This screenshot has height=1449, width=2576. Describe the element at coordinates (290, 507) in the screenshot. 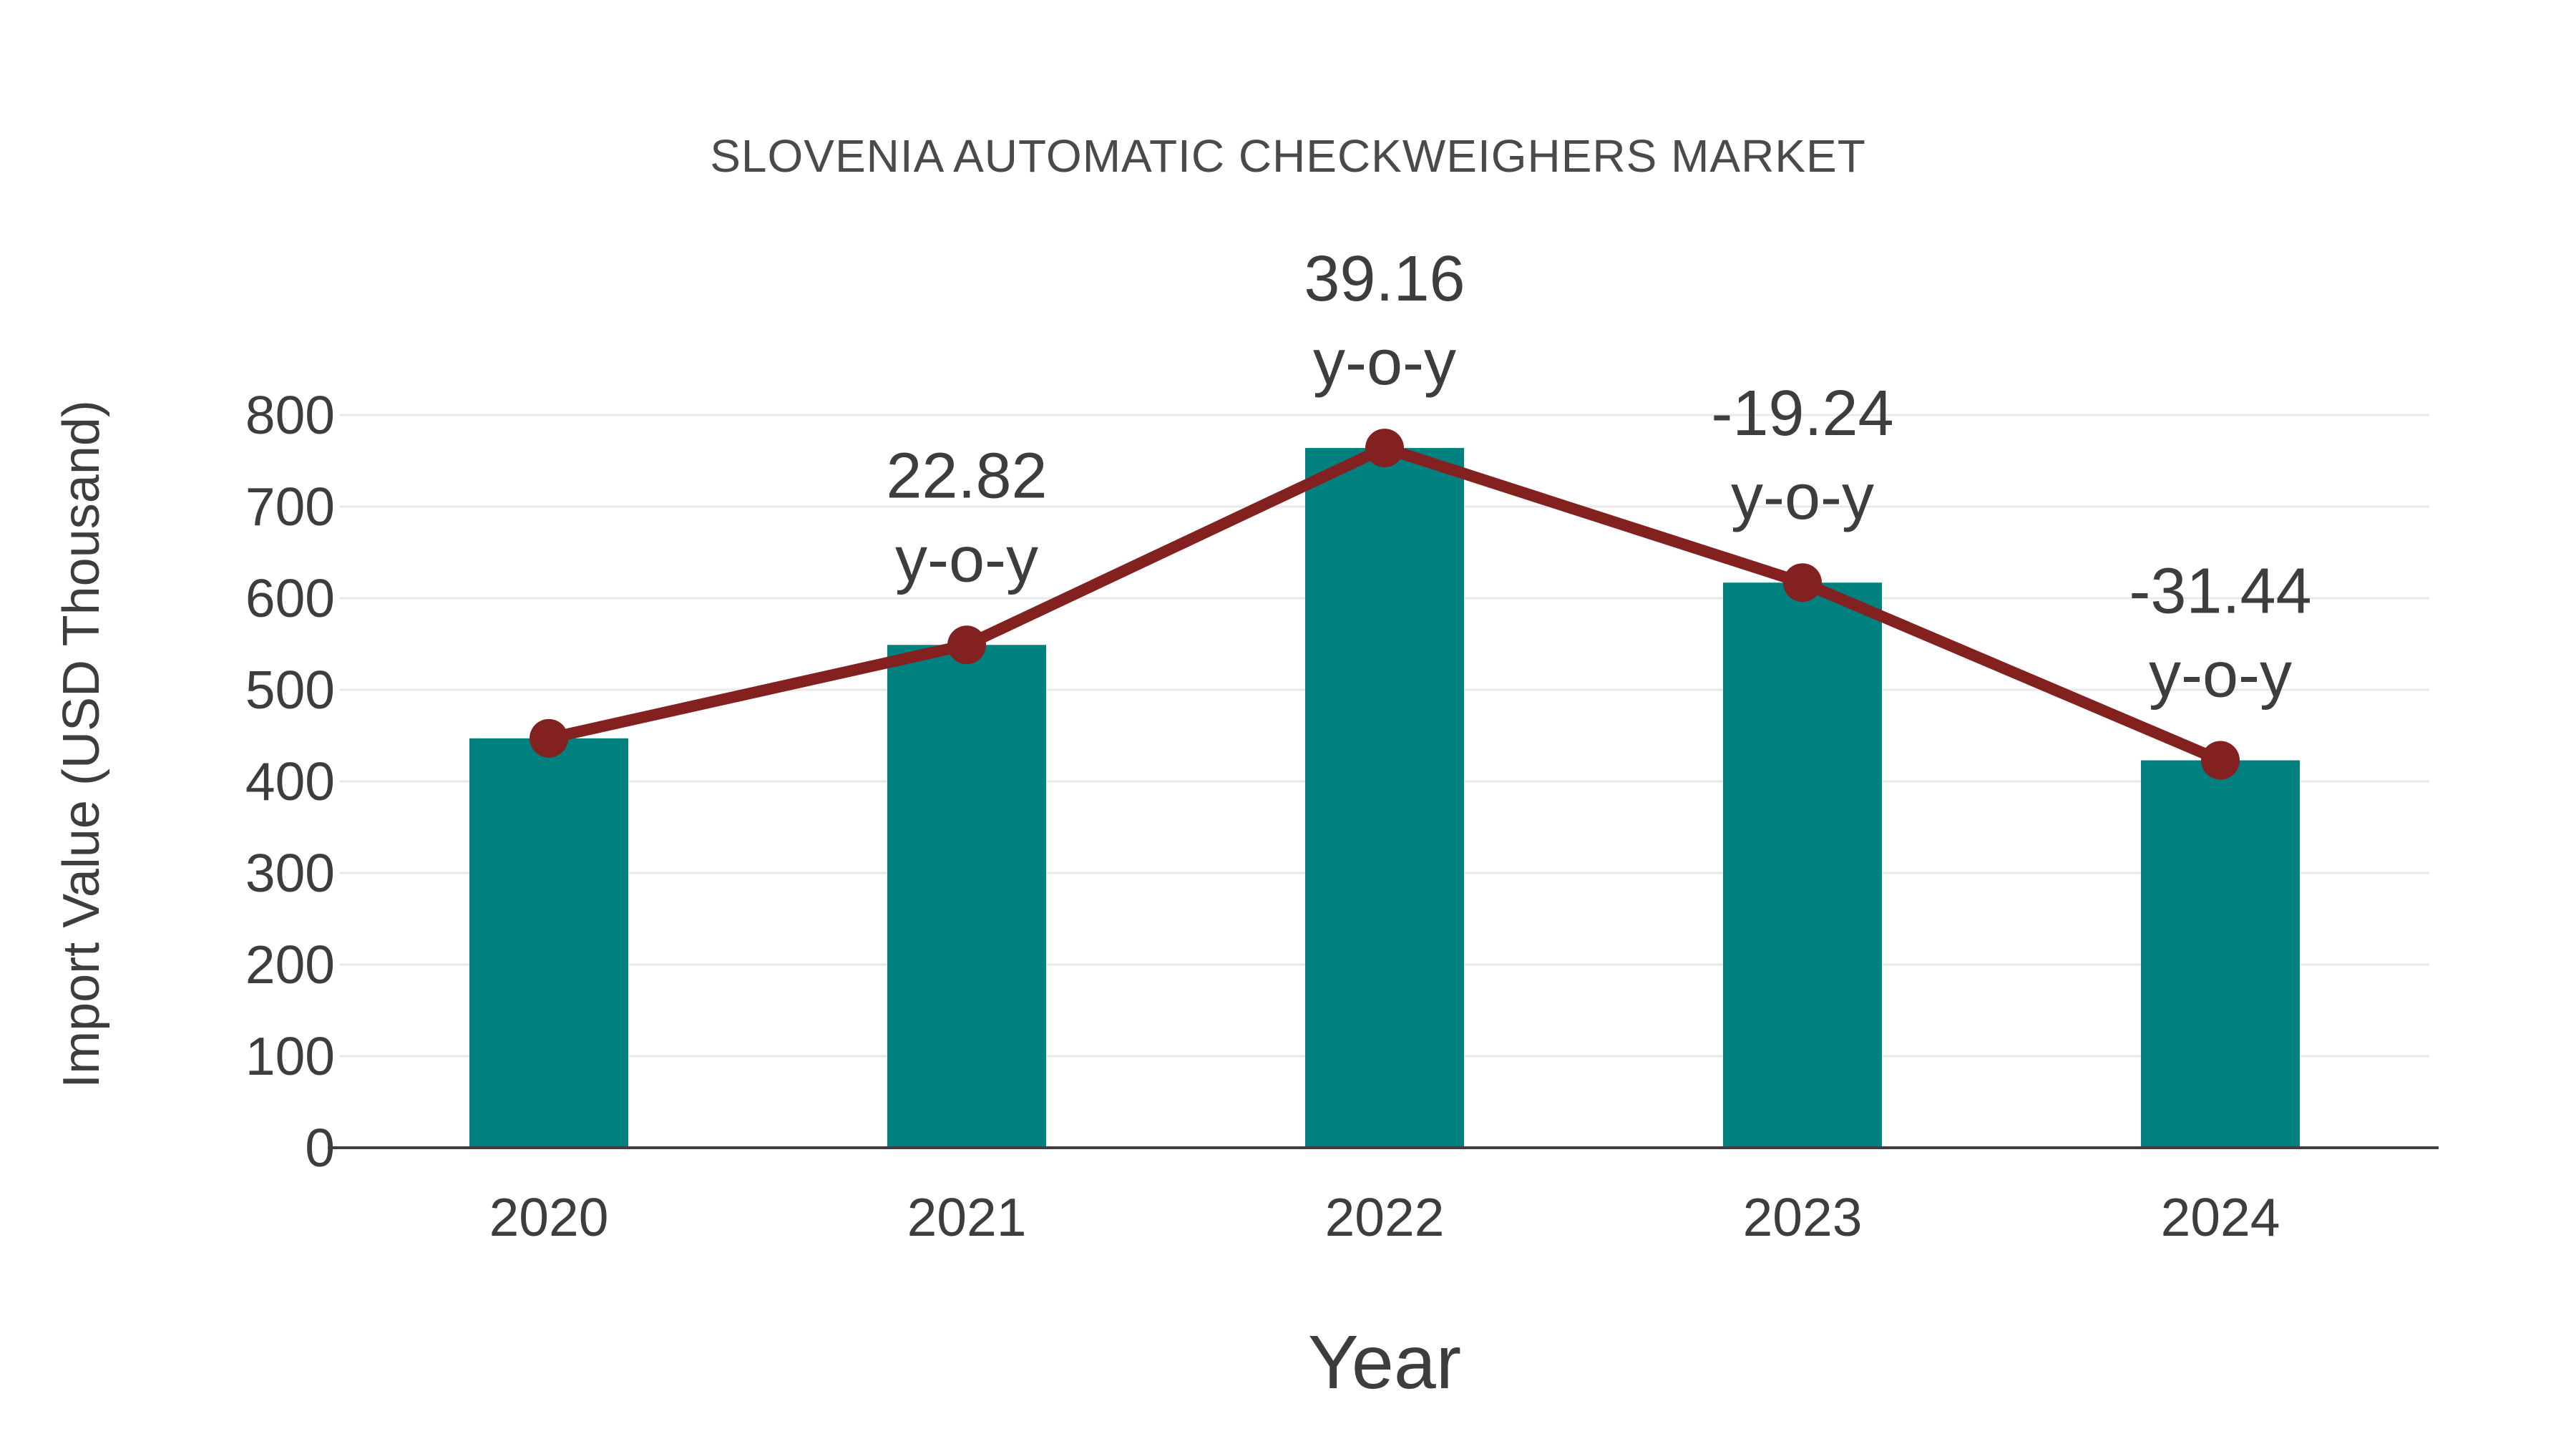

I see `y-tick-label-700: 700` at that location.